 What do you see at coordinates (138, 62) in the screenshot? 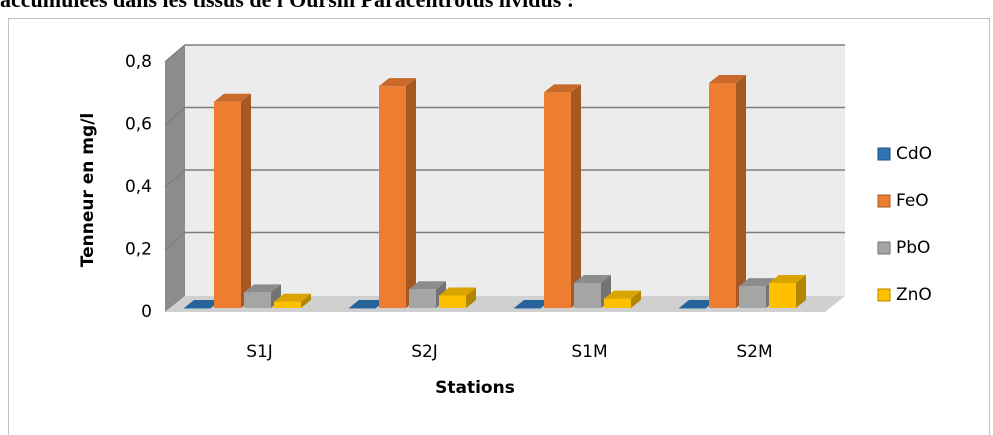
I see `y-tick-label: 0,8` at bounding box center [138, 62].